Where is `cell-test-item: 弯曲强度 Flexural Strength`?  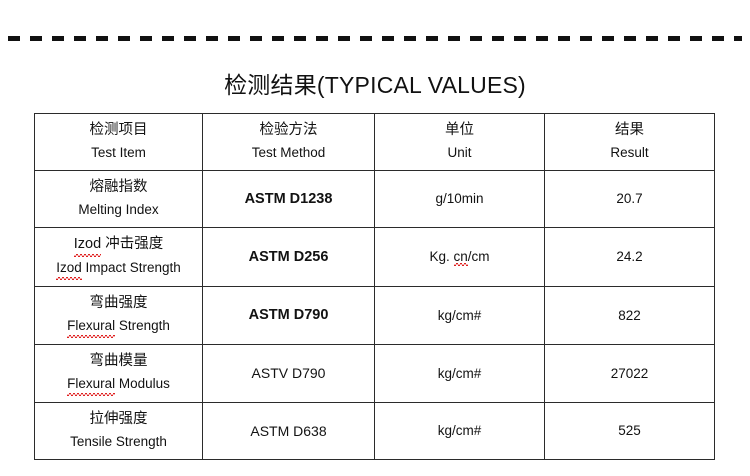
cell-test-item: 弯曲强度 Flexural Strength is located at coordinates (118, 315).